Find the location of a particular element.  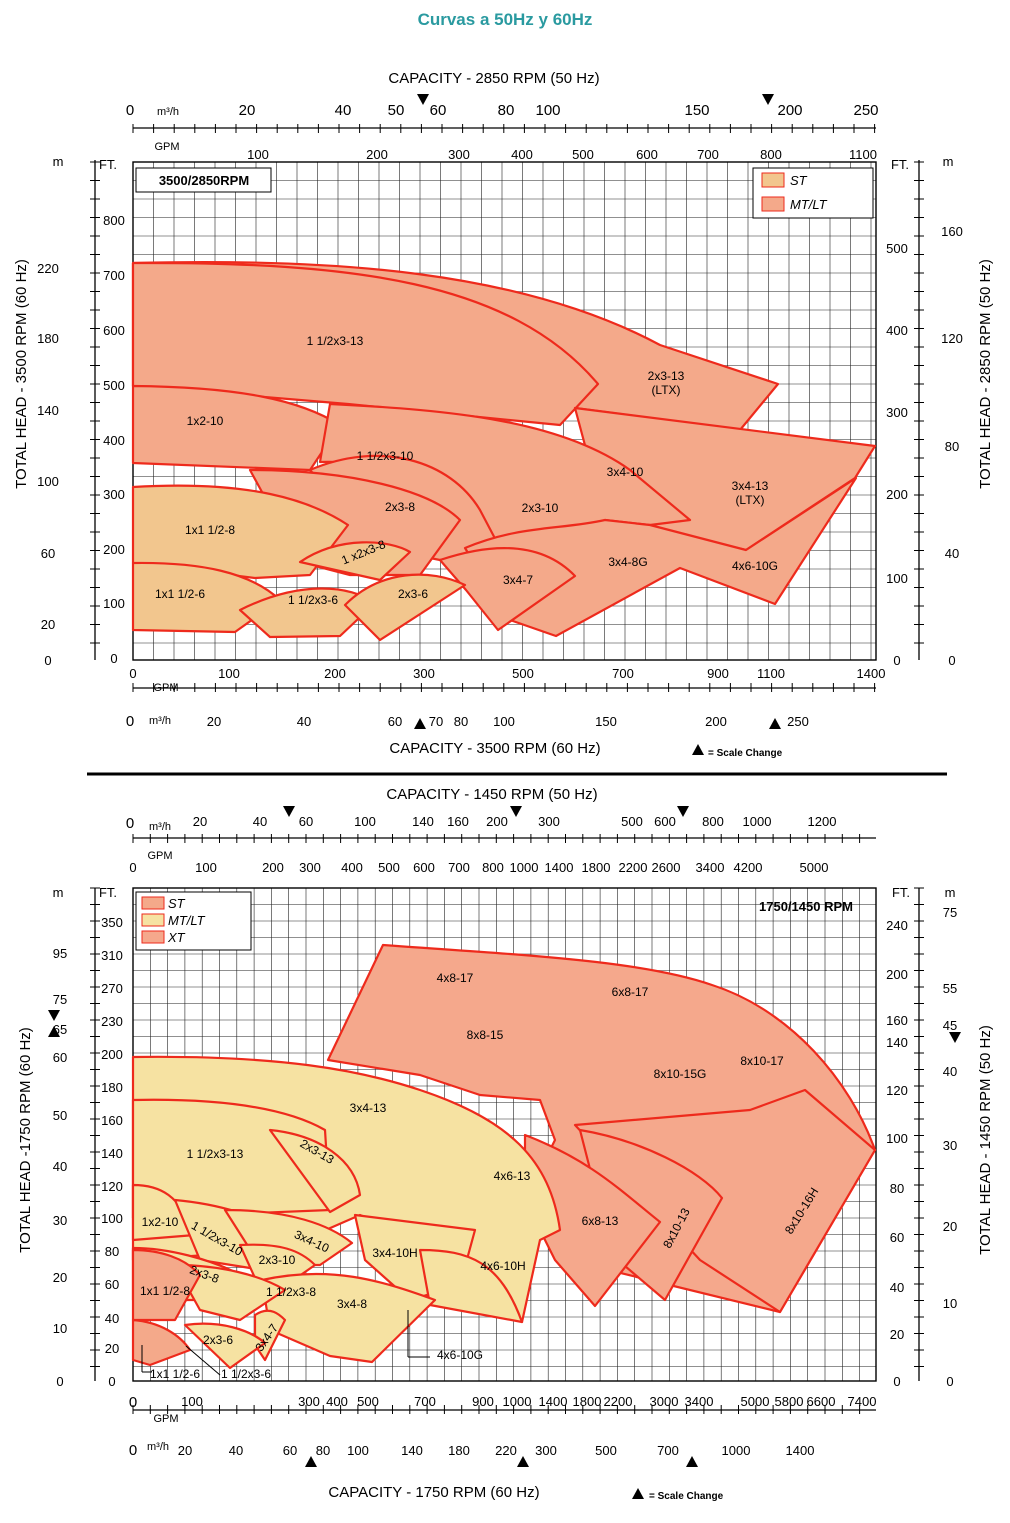

tick-label: 900 is located at coordinates (483, 1401).